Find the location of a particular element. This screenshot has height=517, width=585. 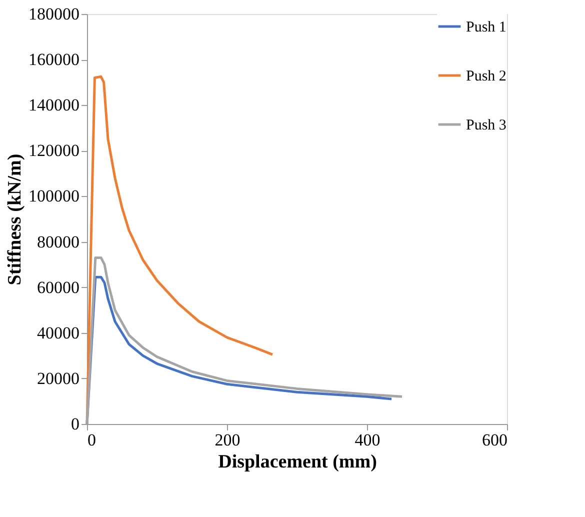

y-tick-label: 80000 is located at coordinates (58, 242).